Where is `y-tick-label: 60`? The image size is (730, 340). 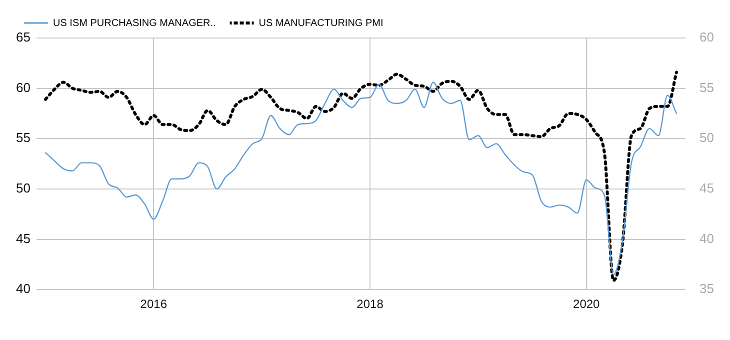 y-tick-label: 60 is located at coordinates (23, 87).